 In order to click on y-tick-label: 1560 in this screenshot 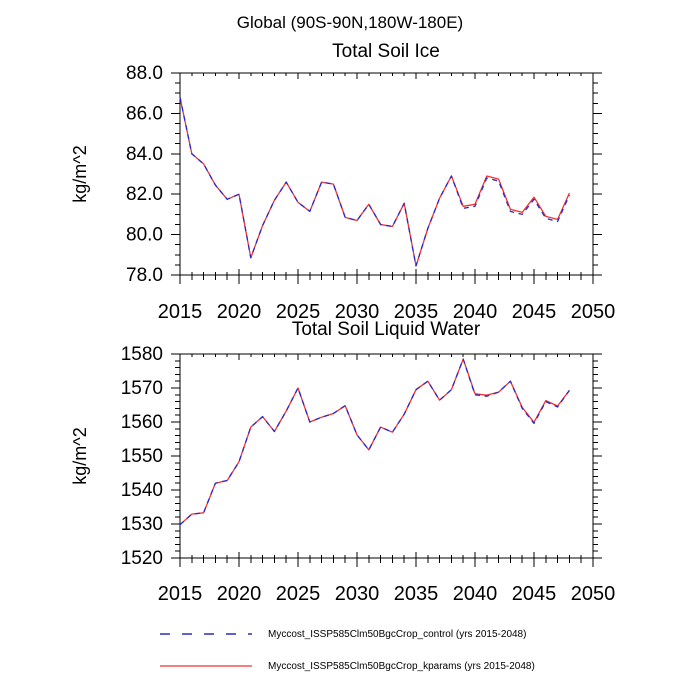, I will do `click(142, 422)`.